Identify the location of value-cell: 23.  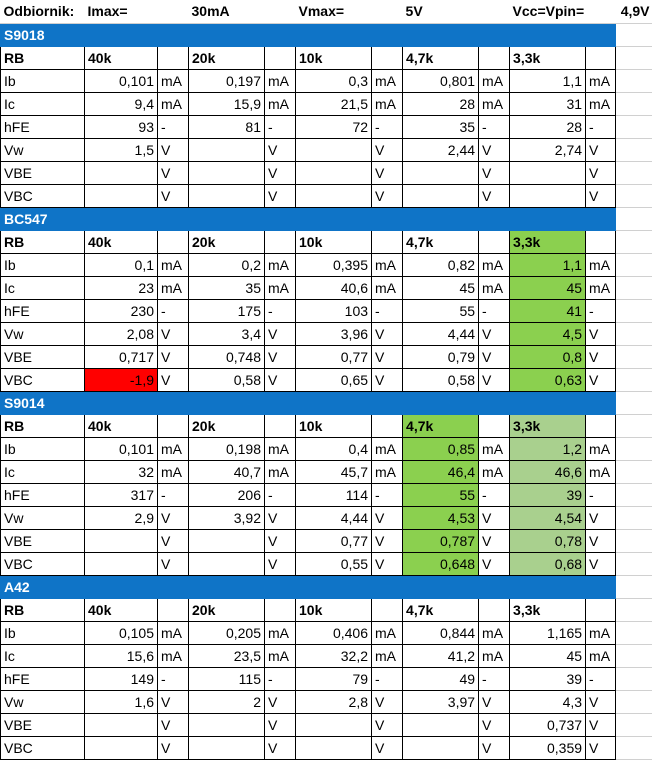
(121, 287).